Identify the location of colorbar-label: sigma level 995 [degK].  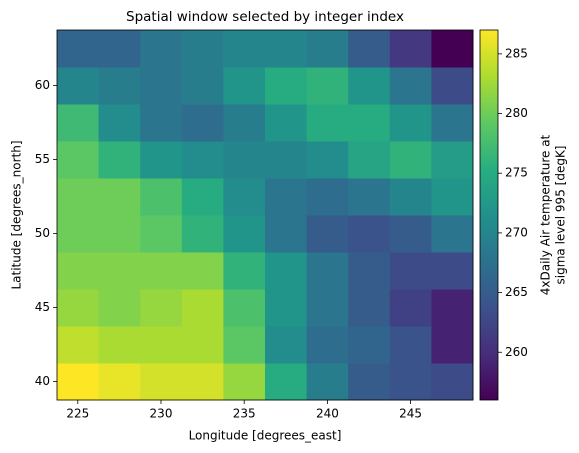
(561, 215).